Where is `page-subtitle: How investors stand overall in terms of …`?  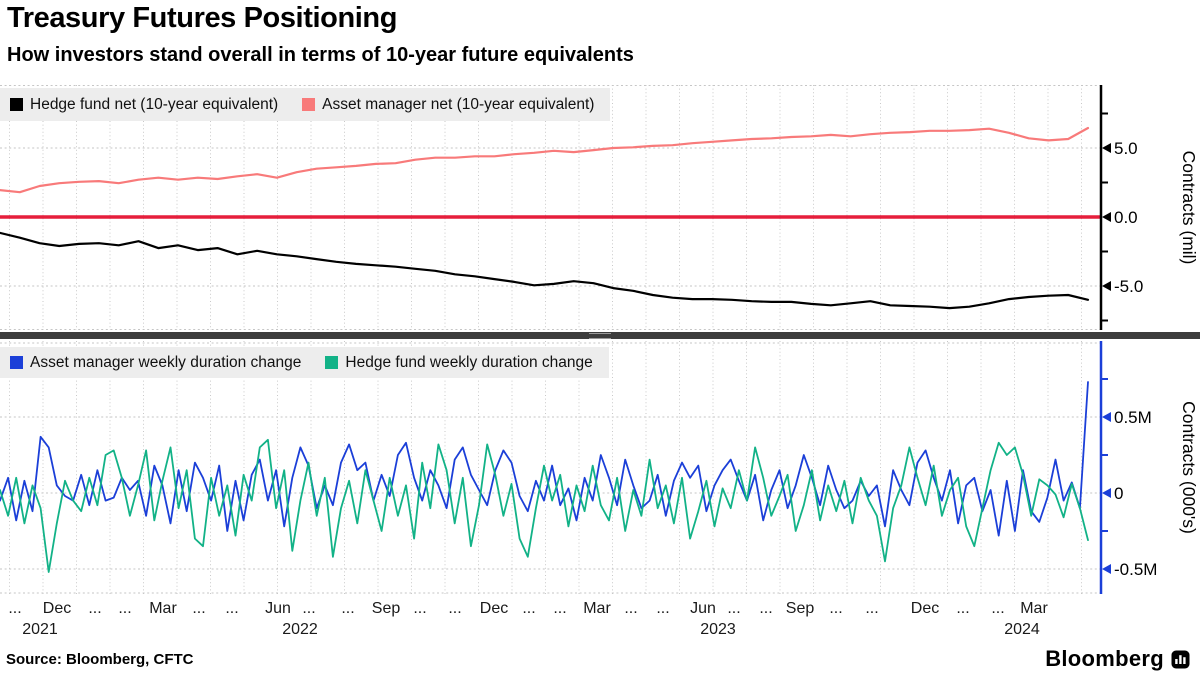 page-subtitle: How investors stand overall in terms of … is located at coordinates (320, 55).